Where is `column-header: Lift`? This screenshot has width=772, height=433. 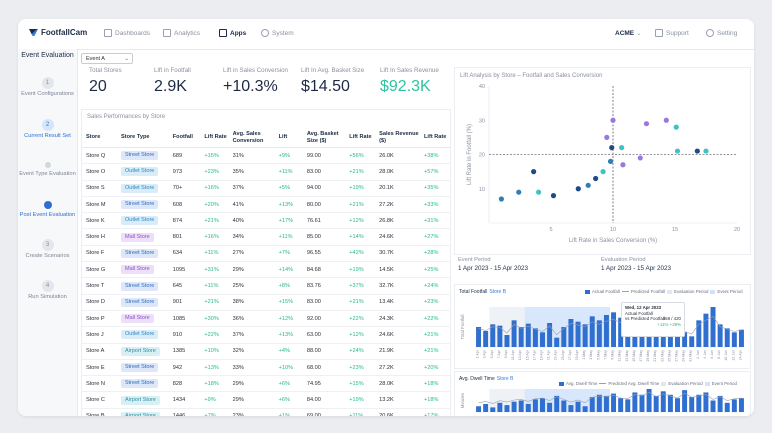
column-header: Lift is located at coordinates (288, 138).